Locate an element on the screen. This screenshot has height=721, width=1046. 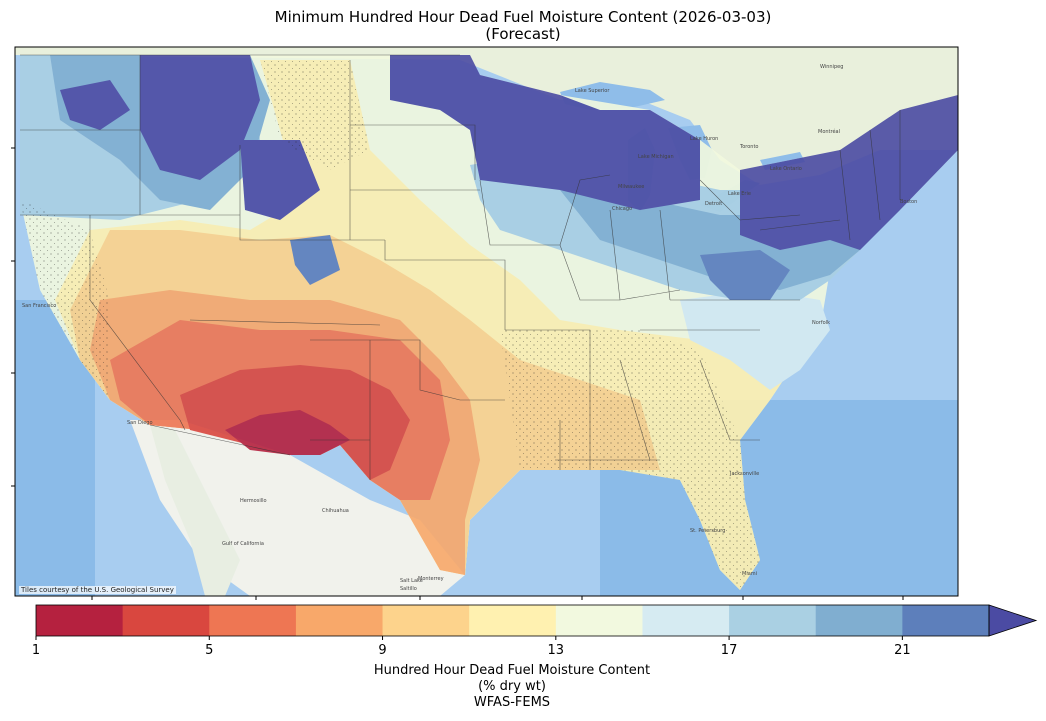
colorbar-tick-label-5: 21 is located at coordinates (902, 650).